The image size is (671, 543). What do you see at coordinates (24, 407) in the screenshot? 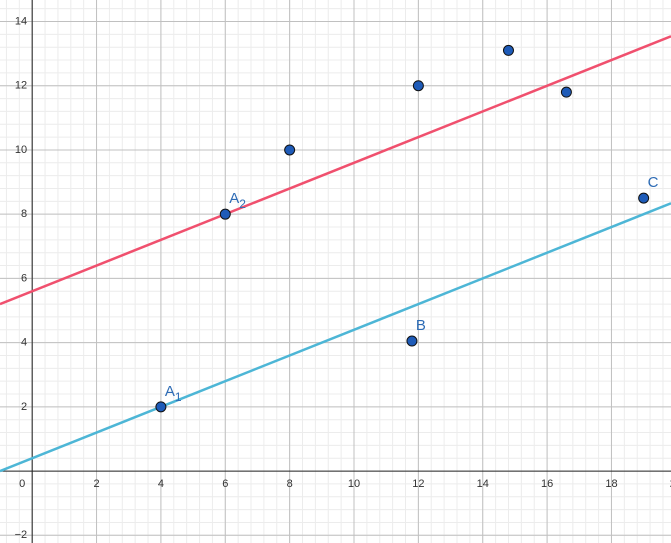
I see `y-tick-label: 2` at bounding box center [24, 407].